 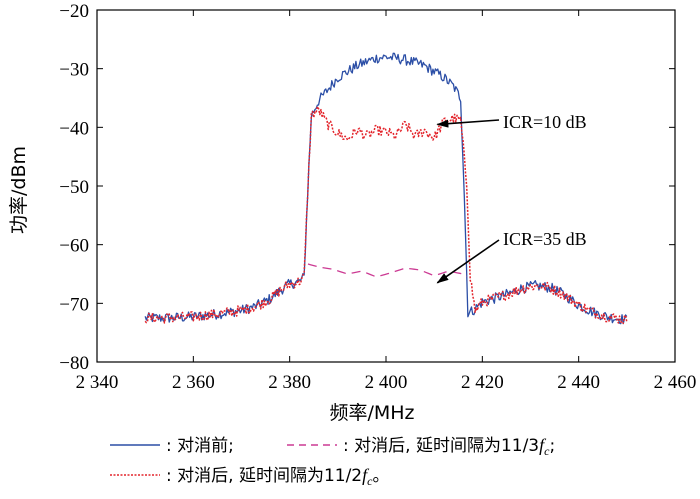 I want to click on x-tick-label: 2 440, so click(x=578, y=382).